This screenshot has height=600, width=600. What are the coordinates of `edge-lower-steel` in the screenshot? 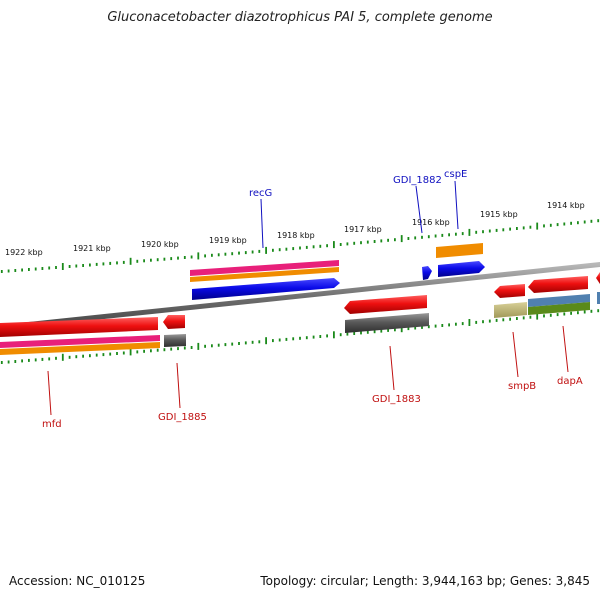 It's located at (598, 298).